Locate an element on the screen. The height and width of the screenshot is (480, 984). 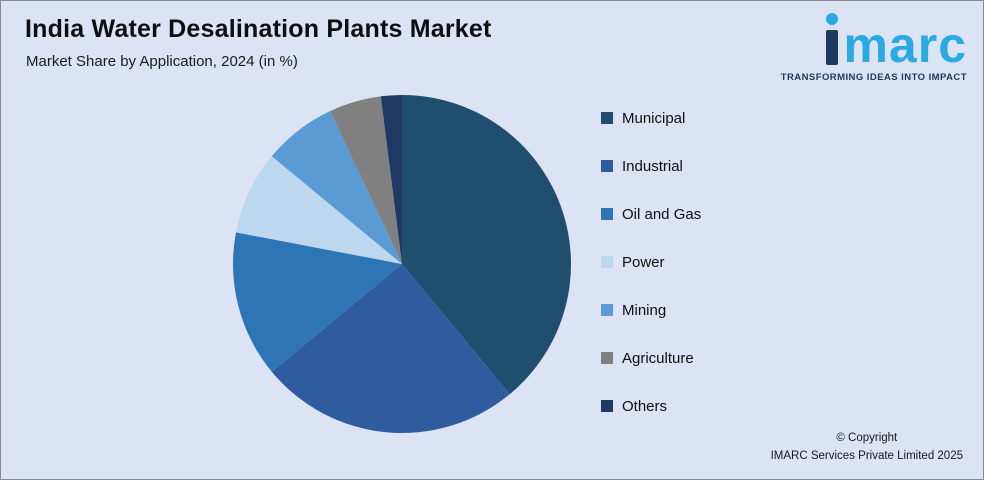
pie-slice-industrial is located at coordinates (390, 348).